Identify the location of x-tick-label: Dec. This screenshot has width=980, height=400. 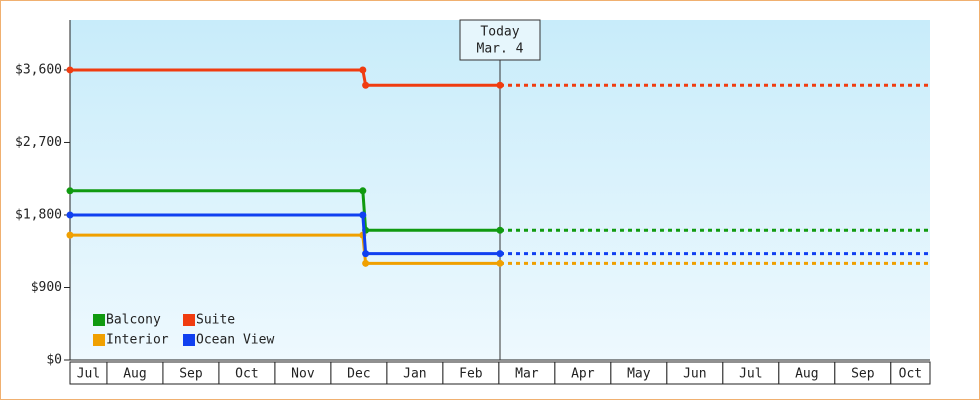
(358, 374).